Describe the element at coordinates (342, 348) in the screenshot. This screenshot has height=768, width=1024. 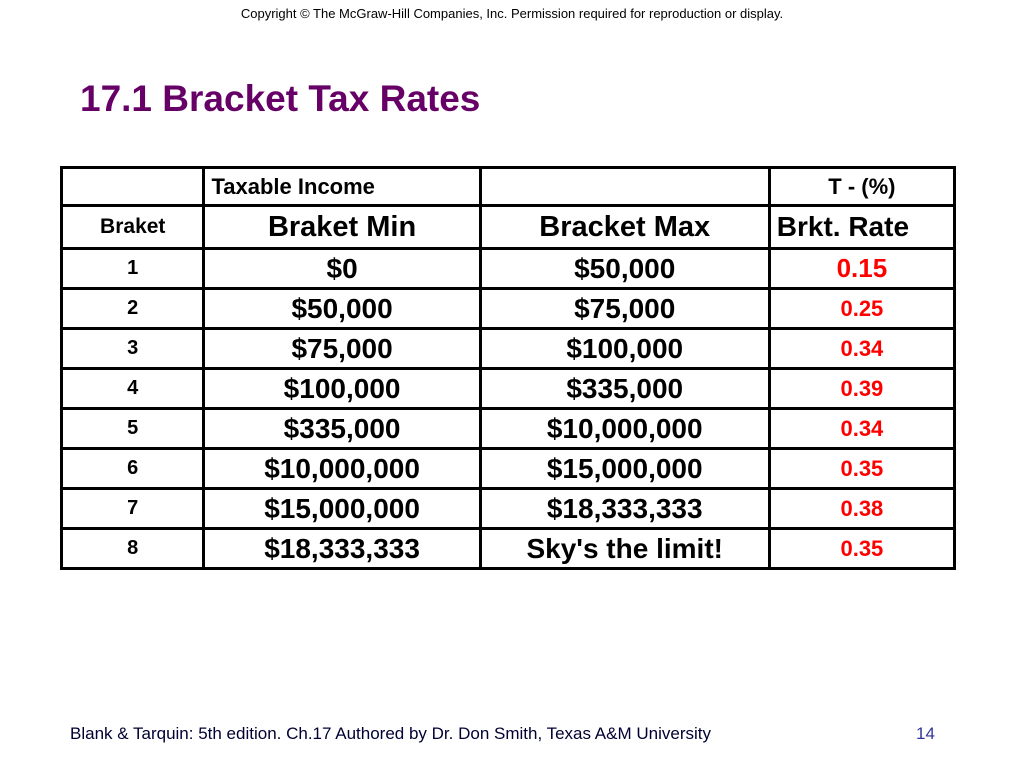
I see `bracket-min-cell: $75,000` at that location.